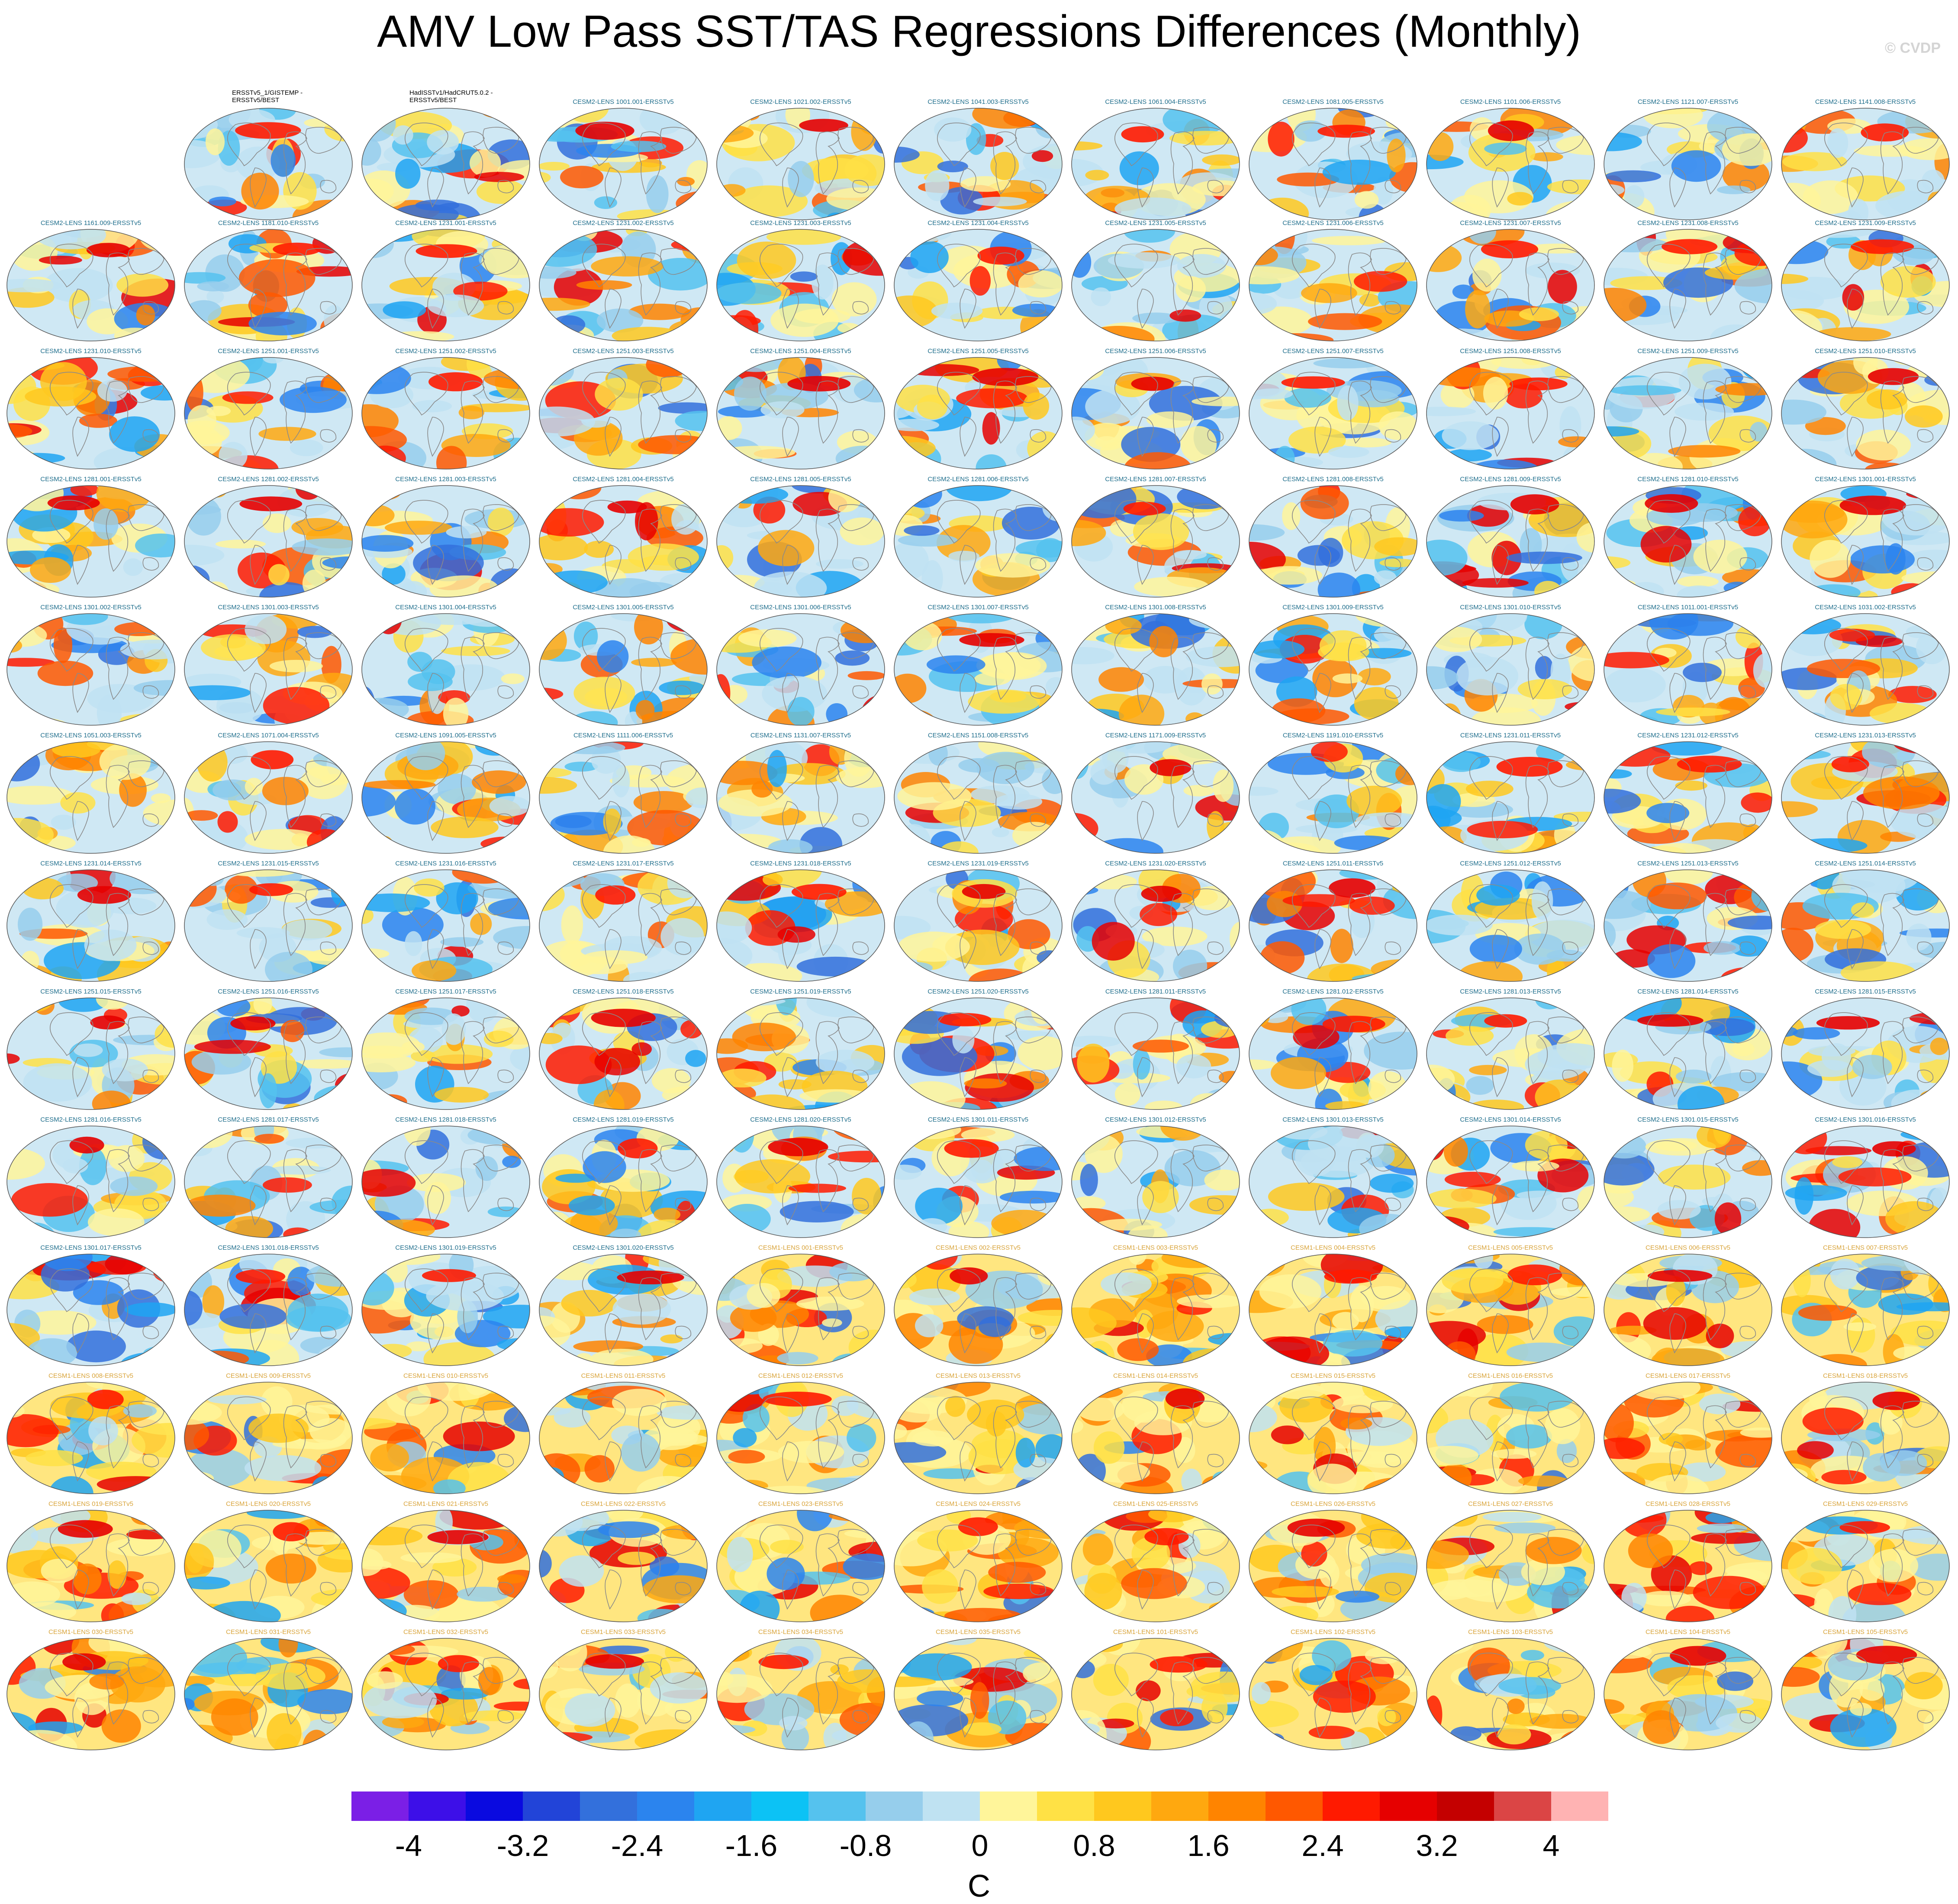  What do you see at coordinates (446, 1434) in the screenshot?
I see `map-panel: CESM1-LENS 010-ERSSTv5` at bounding box center [446, 1434].